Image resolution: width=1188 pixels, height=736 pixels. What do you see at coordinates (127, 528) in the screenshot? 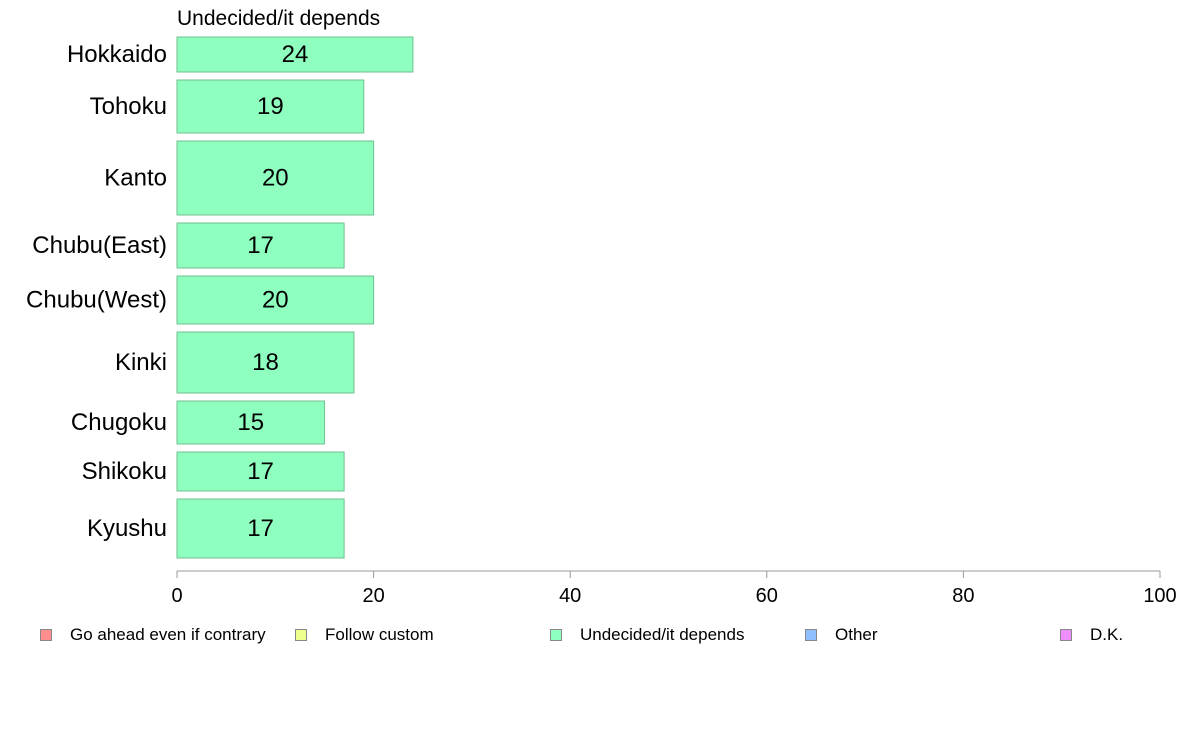
I see `category-label-kyushu: Kyushu` at bounding box center [127, 528].